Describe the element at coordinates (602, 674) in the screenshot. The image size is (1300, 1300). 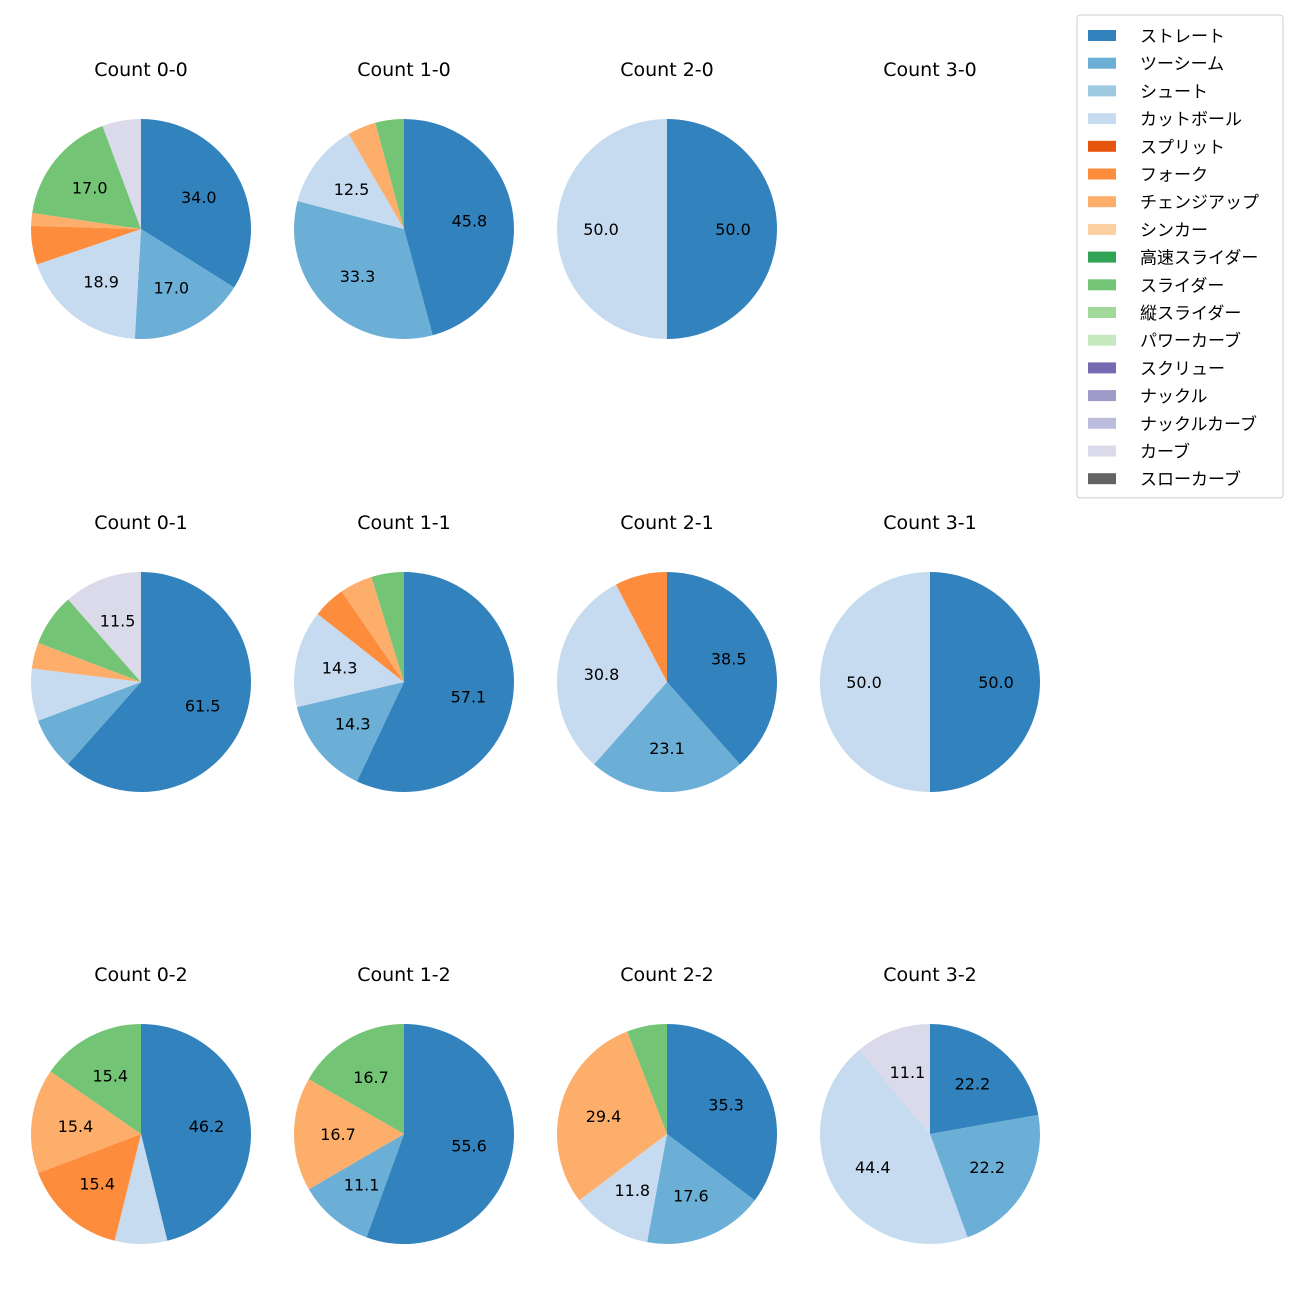
I see `slice-label: 30.8` at that location.